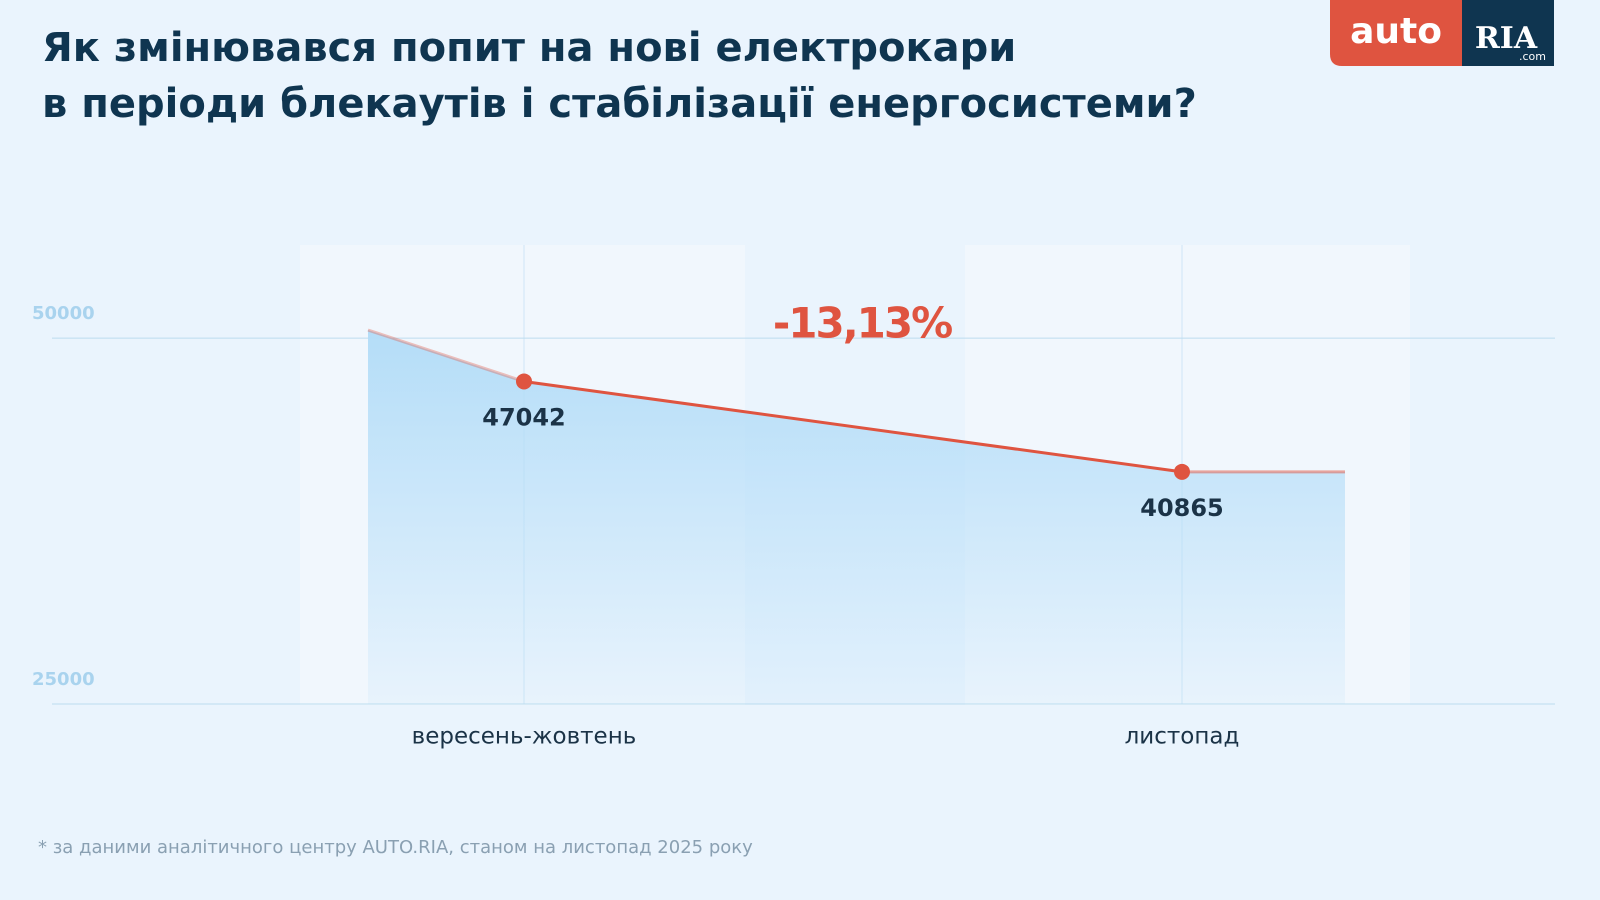 The width and height of the screenshot is (1600, 900). I want to click on data-line, so click(853, 426).